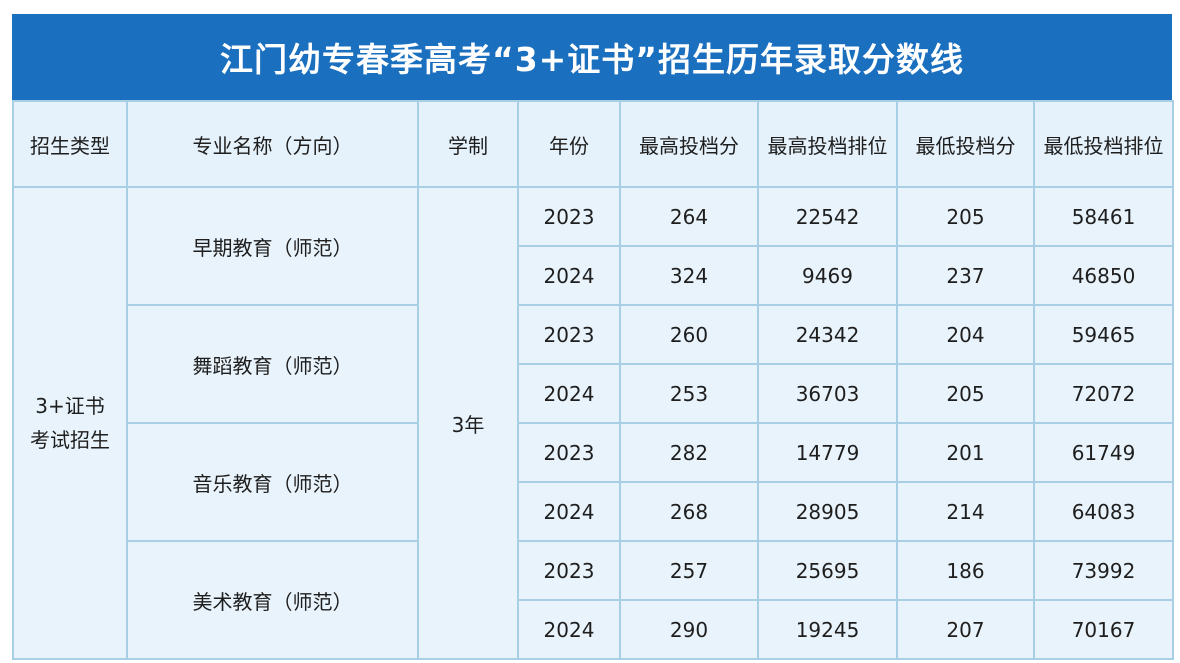 The height and width of the screenshot is (663, 1180). I want to click on max-rank-cell: 24342, so click(827, 334).